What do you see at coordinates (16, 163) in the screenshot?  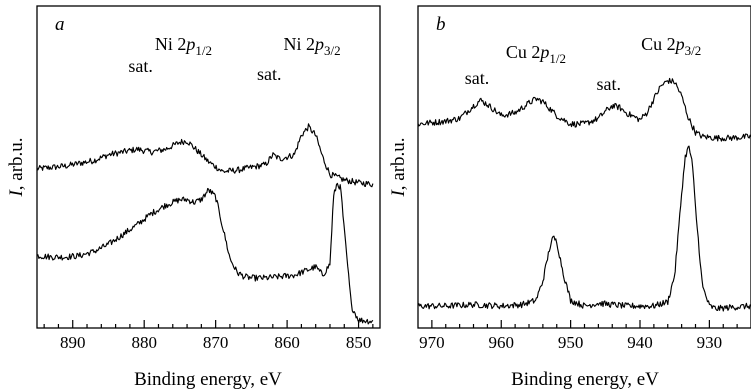 I see `panel-a-y-axis-unit: , arb.u.` at bounding box center [16, 163].